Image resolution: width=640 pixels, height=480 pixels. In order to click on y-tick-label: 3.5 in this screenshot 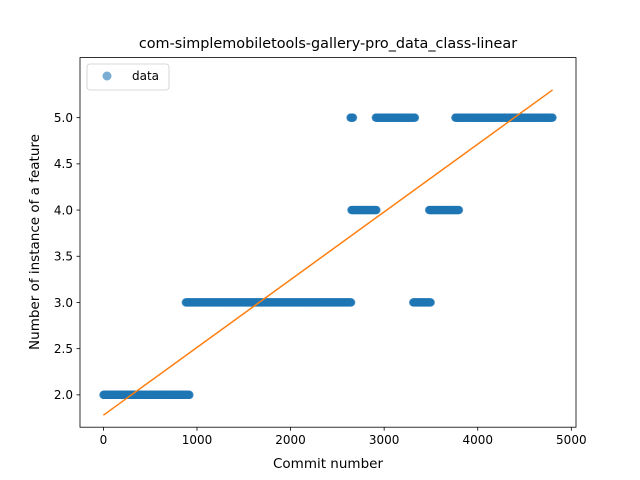, I will do `click(63, 257)`.